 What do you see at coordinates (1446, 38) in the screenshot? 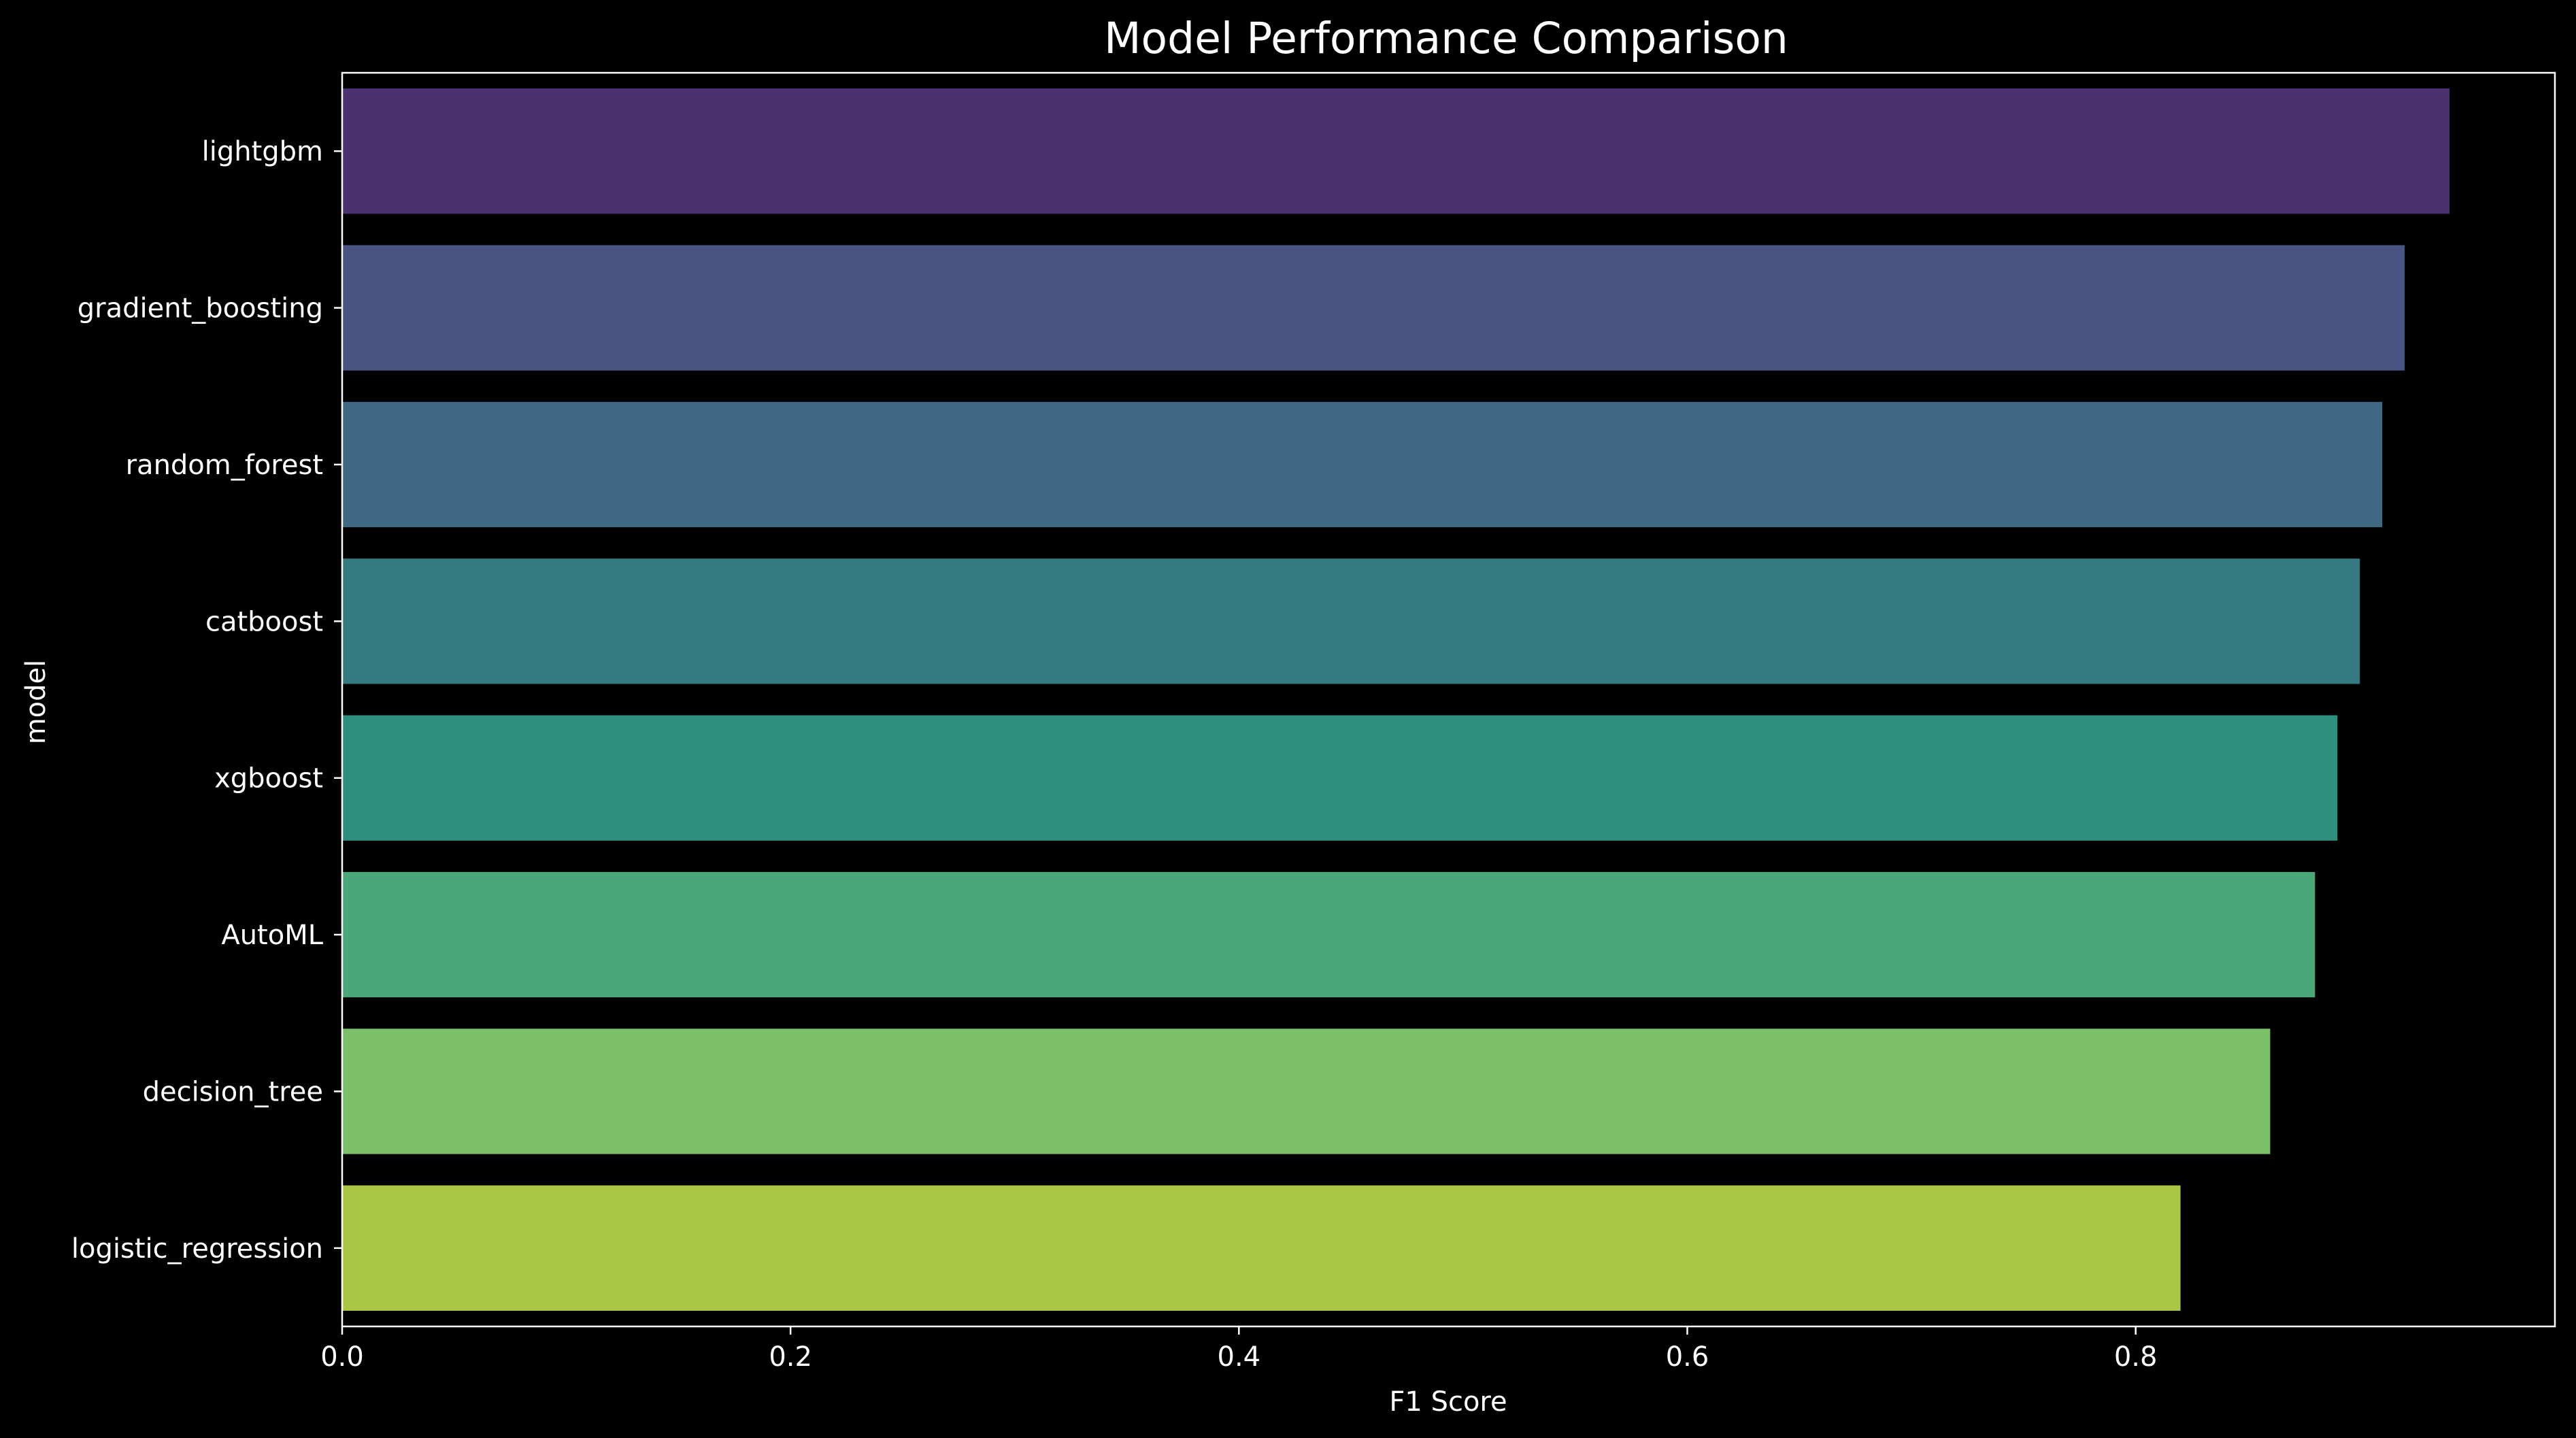
I see `chart-title: Model Performance Comparison` at bounding box center [1446, 38].